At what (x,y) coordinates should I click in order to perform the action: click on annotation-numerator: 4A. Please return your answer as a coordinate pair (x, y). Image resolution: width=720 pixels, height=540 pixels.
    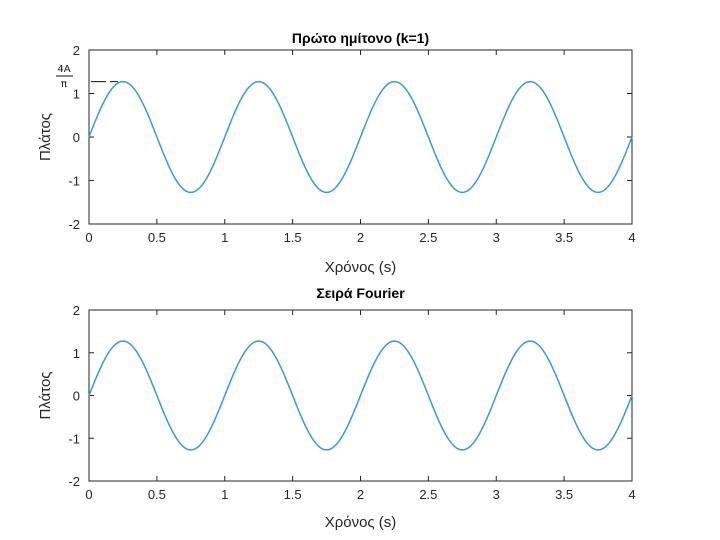
    Looking at the image, I should click on (63, 69).